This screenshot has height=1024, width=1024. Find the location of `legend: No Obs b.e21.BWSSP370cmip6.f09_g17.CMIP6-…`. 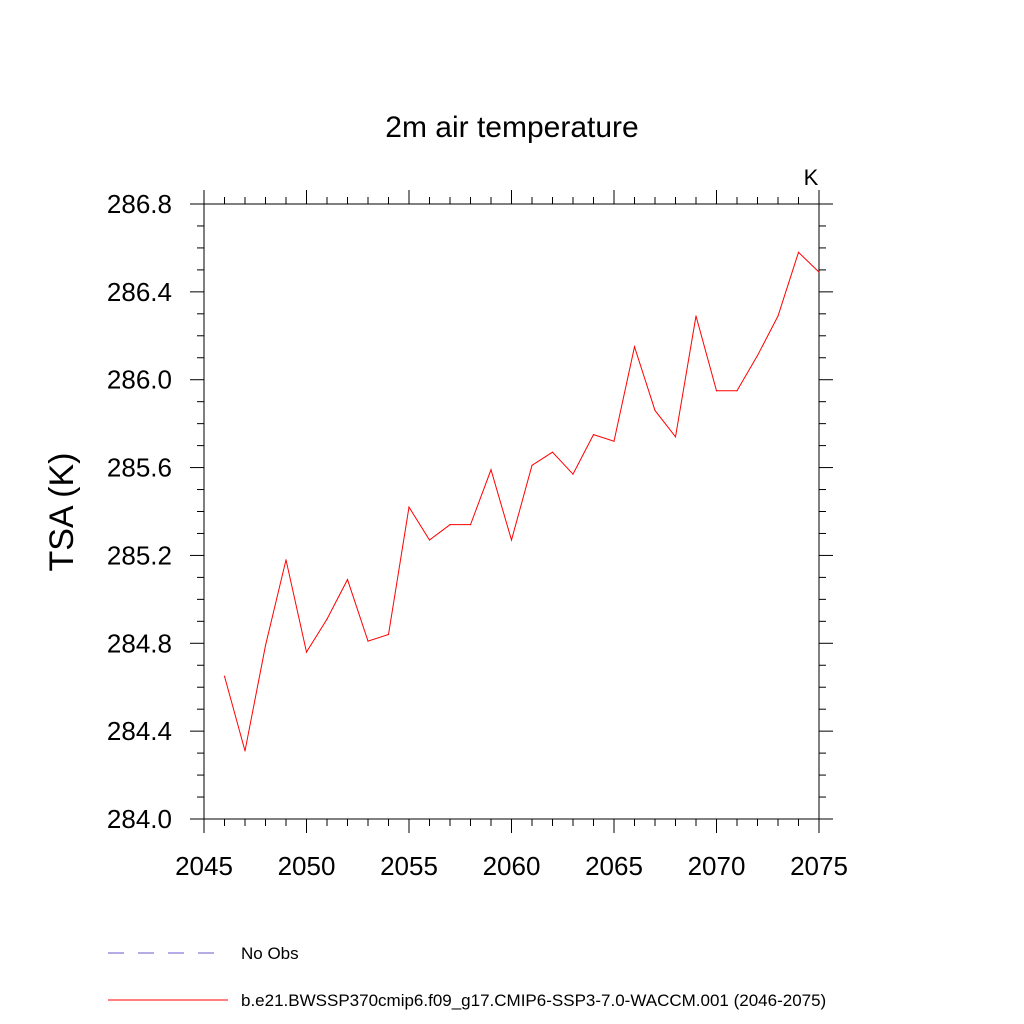

legend: No Obs b.e21.BWSSP370cmip6.f09_g17.CMIP6-… is located at coordinates (467, 977).